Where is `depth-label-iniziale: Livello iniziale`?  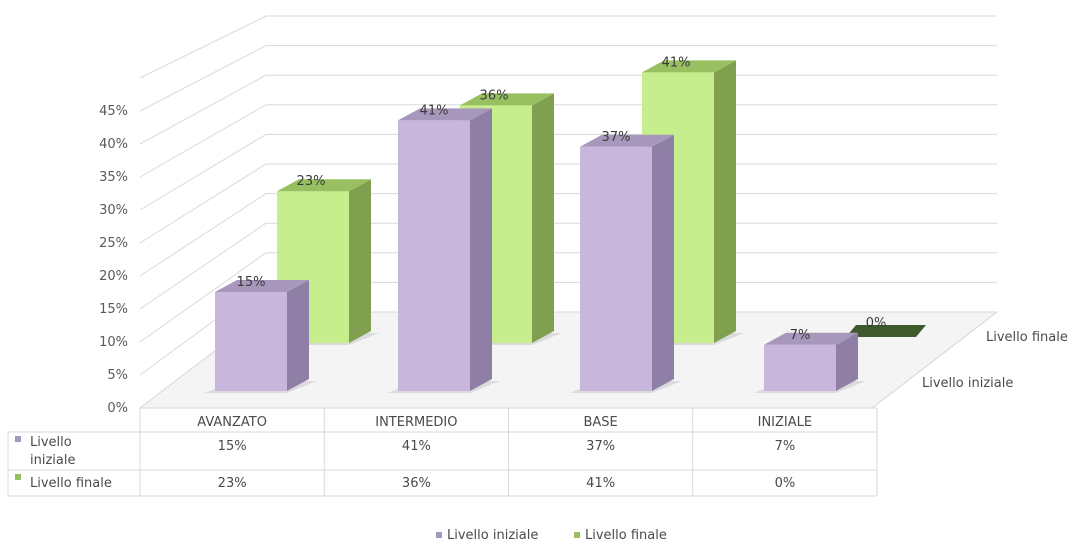
depth-label-iniziale: Livello iniziale is located at coordinates (967, 383).